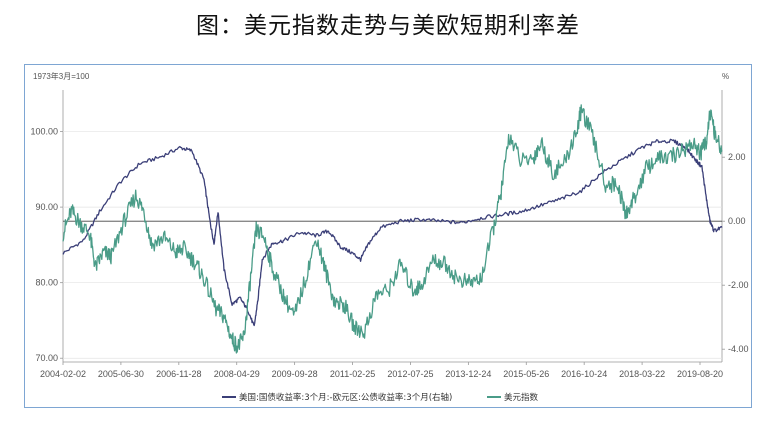 This screenshot has height=423, width=776. Describe the element at coordinates (61, 76) in the screenshot. I see `left-axis-unit: 1973年3月=100` at that location.